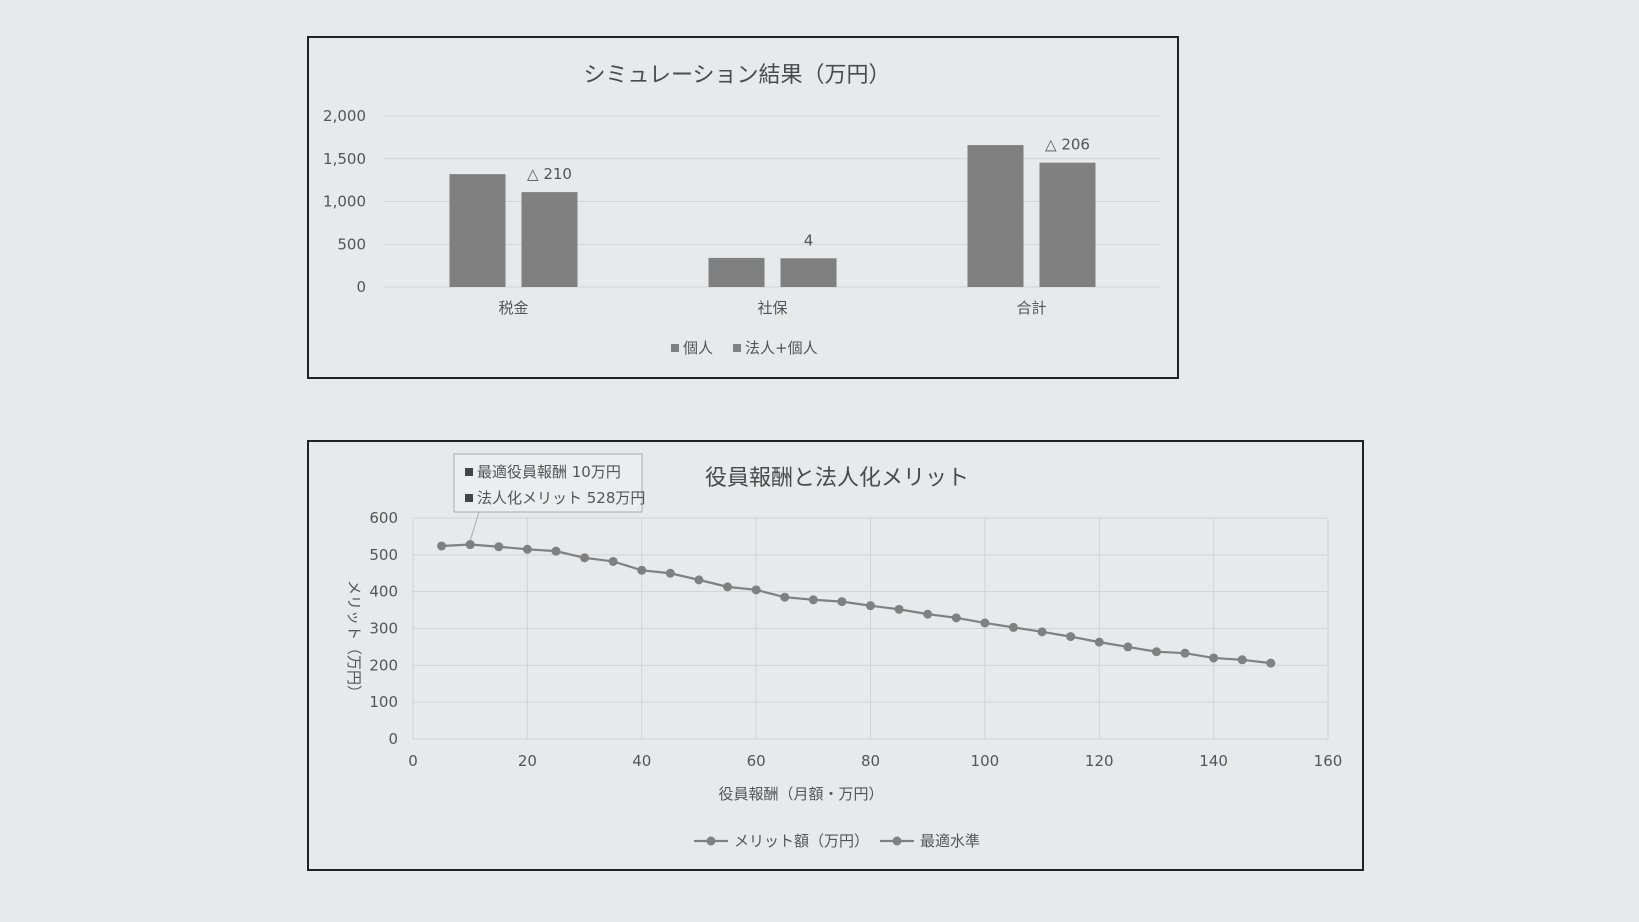 The width and height of the screenshot is (1639, 922). I want to click on x-tick-label: 160, so click(1328, 761).